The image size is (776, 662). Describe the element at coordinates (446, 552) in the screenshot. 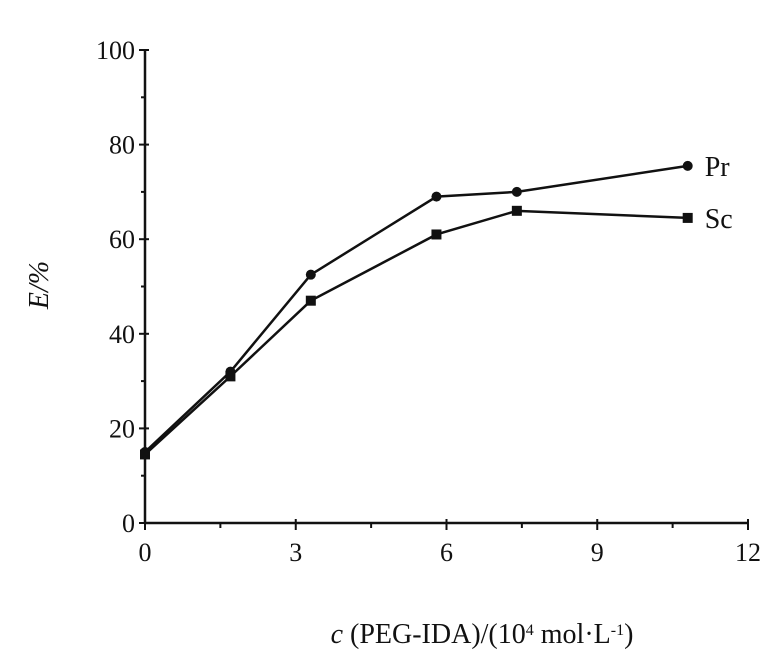

I see `x-tick-label: 6` at that location.